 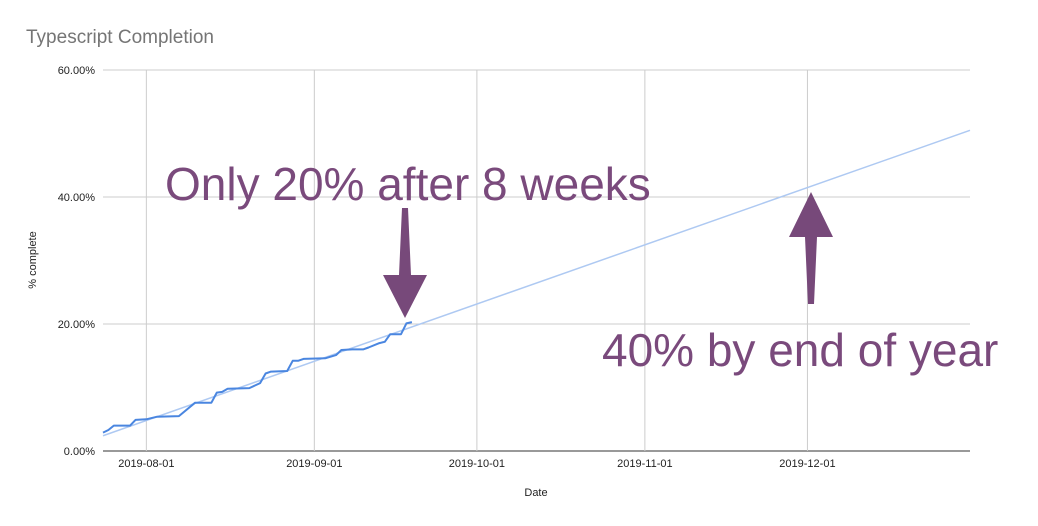 I want to click on annotation-40-percent-end-of-year: 40% by end of year, so click(x=800, y=350).